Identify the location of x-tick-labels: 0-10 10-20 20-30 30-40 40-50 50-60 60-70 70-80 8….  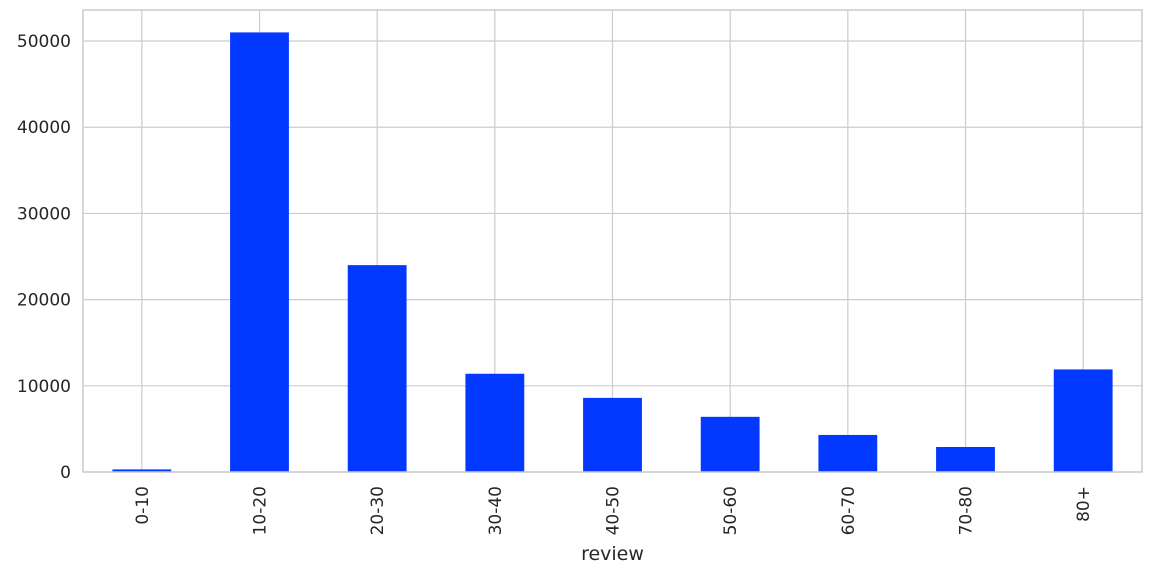
(613, 510).